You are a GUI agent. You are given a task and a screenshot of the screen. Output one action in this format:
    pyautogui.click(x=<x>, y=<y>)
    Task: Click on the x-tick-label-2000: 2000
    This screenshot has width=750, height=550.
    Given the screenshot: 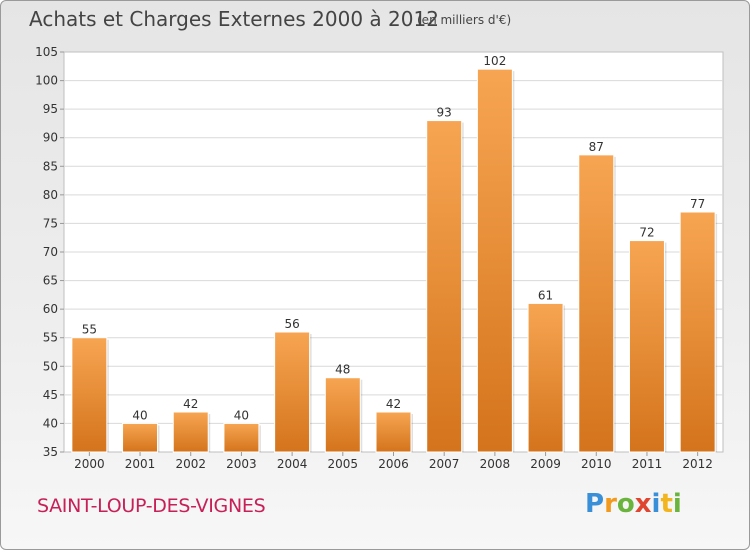 What is the action you would take?
    pyautogui.click(x=89, y=464)
    